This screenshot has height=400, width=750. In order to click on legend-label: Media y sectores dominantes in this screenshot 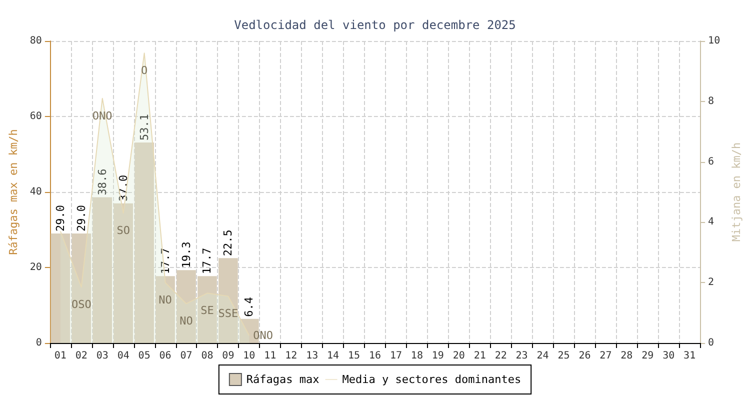, I will do `click(432, 379)`.